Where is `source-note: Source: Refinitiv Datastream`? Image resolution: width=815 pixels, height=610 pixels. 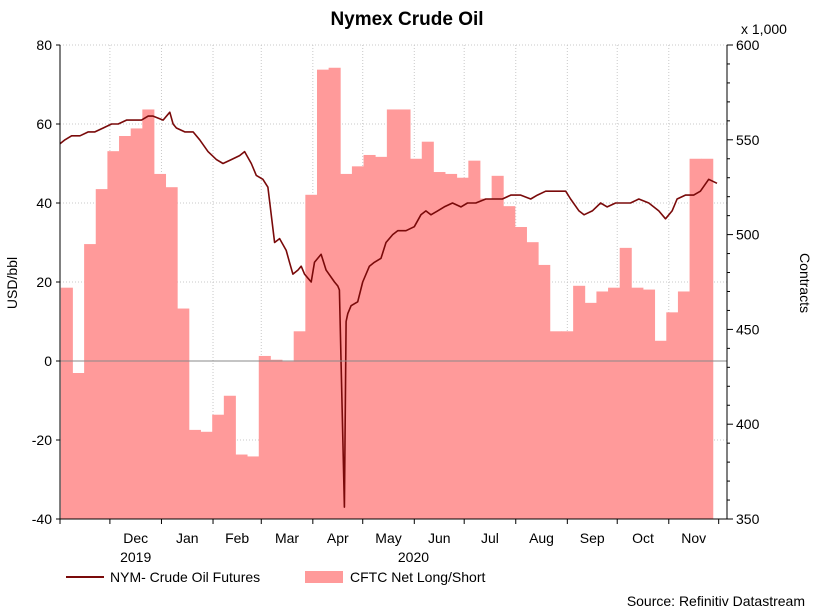 source-note: Source: Refinitiv Datastream is located at coordinates (716, 601).